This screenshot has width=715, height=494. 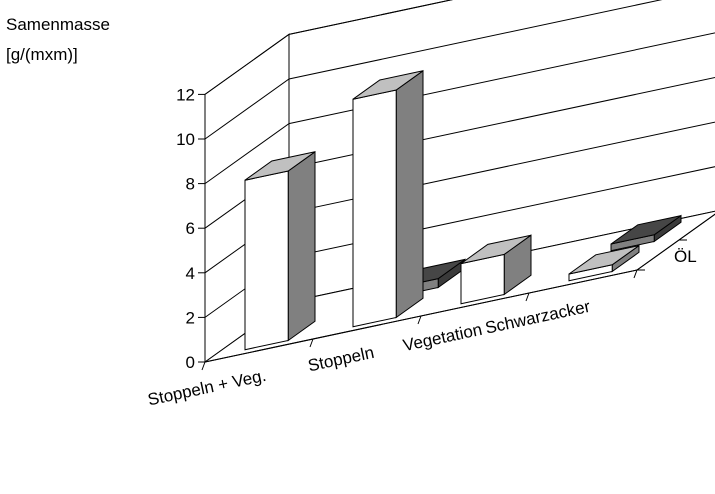 I want to click on y-tick-labels: 0 2 4 6 8 10 12, so click(x=185, y=228).